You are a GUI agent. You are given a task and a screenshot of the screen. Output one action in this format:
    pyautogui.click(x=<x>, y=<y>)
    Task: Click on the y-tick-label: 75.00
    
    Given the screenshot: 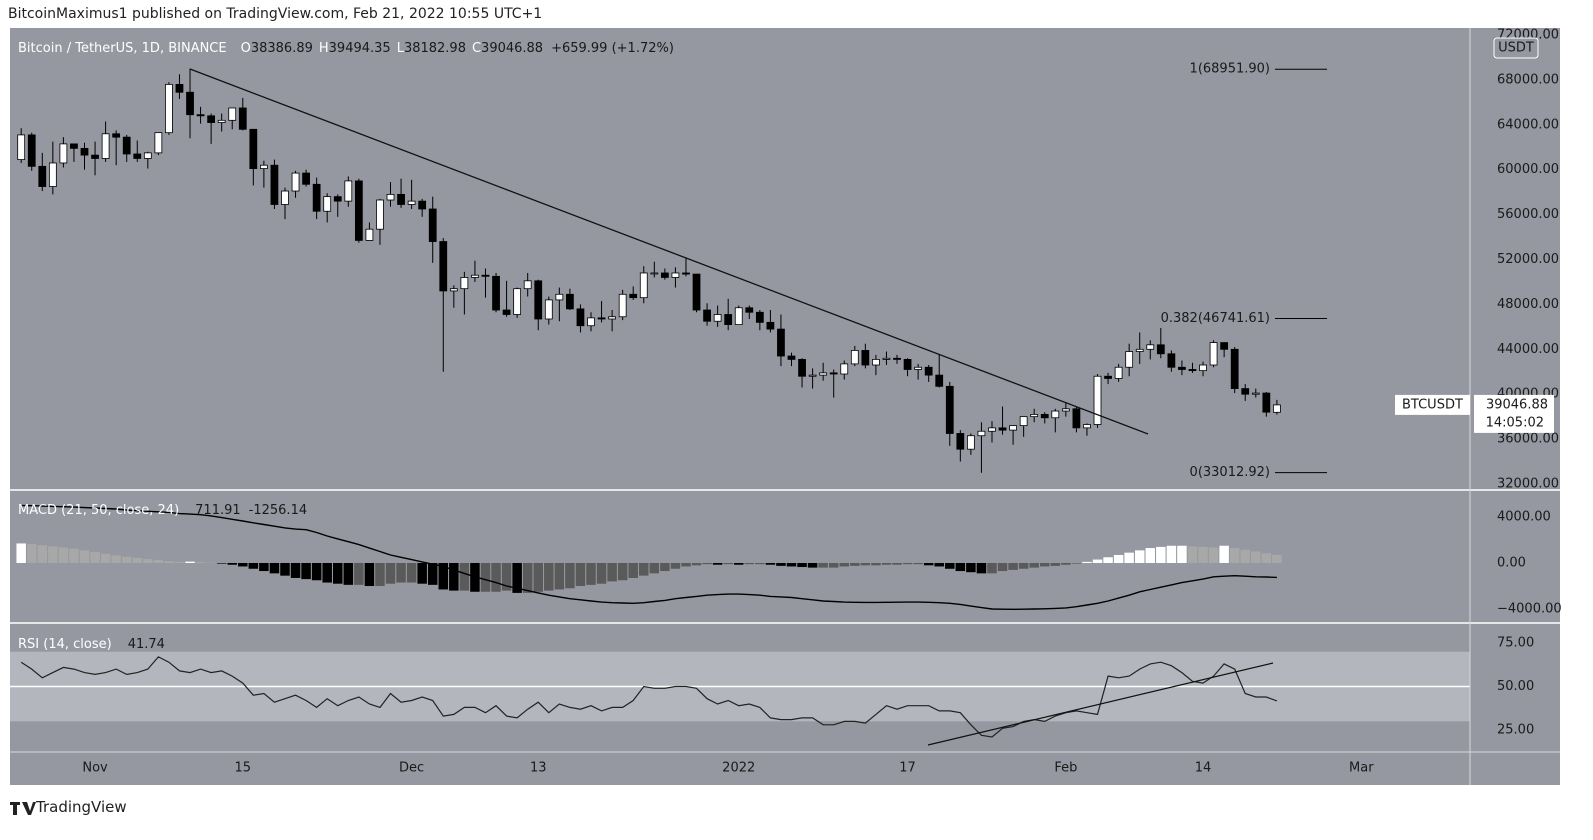 What is the action you would take?
    pyautogui.click(x=1515, y=643)
    